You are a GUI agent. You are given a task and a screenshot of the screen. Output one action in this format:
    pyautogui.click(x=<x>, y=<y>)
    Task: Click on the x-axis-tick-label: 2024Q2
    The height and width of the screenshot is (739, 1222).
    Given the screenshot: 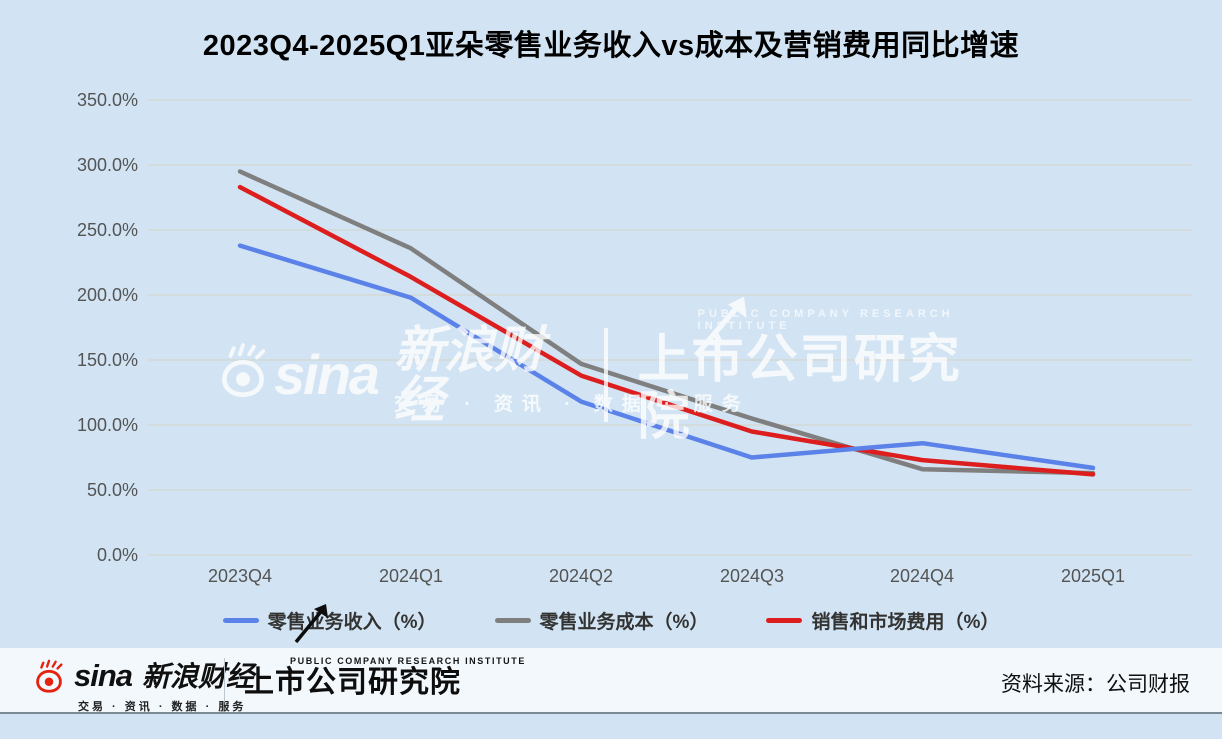 What is the action you would take?
    pyautogui.click(x=581, y=576)
    